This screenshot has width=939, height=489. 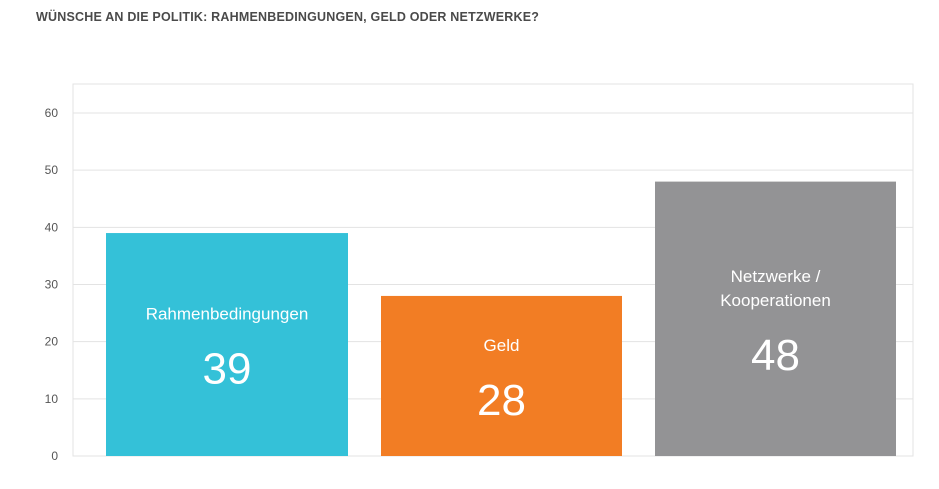 What do you see at coordinates (775, 300) in the screenshot?
I see `bar-label: Kooperationen` at bounding box center [775, 300].